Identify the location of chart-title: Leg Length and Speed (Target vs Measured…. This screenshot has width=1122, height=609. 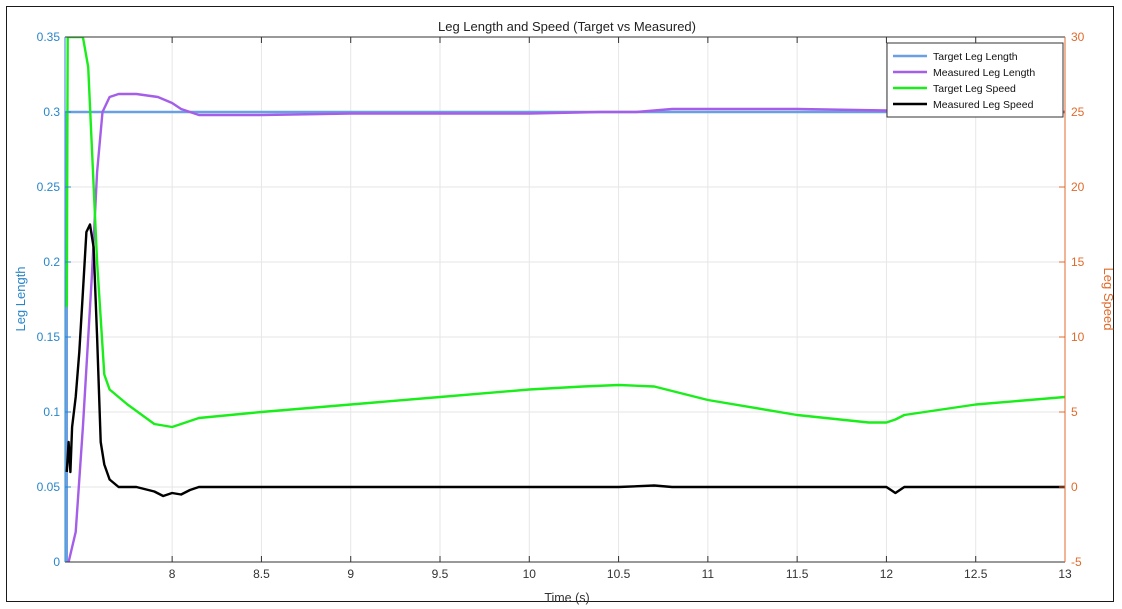
(567, 26).